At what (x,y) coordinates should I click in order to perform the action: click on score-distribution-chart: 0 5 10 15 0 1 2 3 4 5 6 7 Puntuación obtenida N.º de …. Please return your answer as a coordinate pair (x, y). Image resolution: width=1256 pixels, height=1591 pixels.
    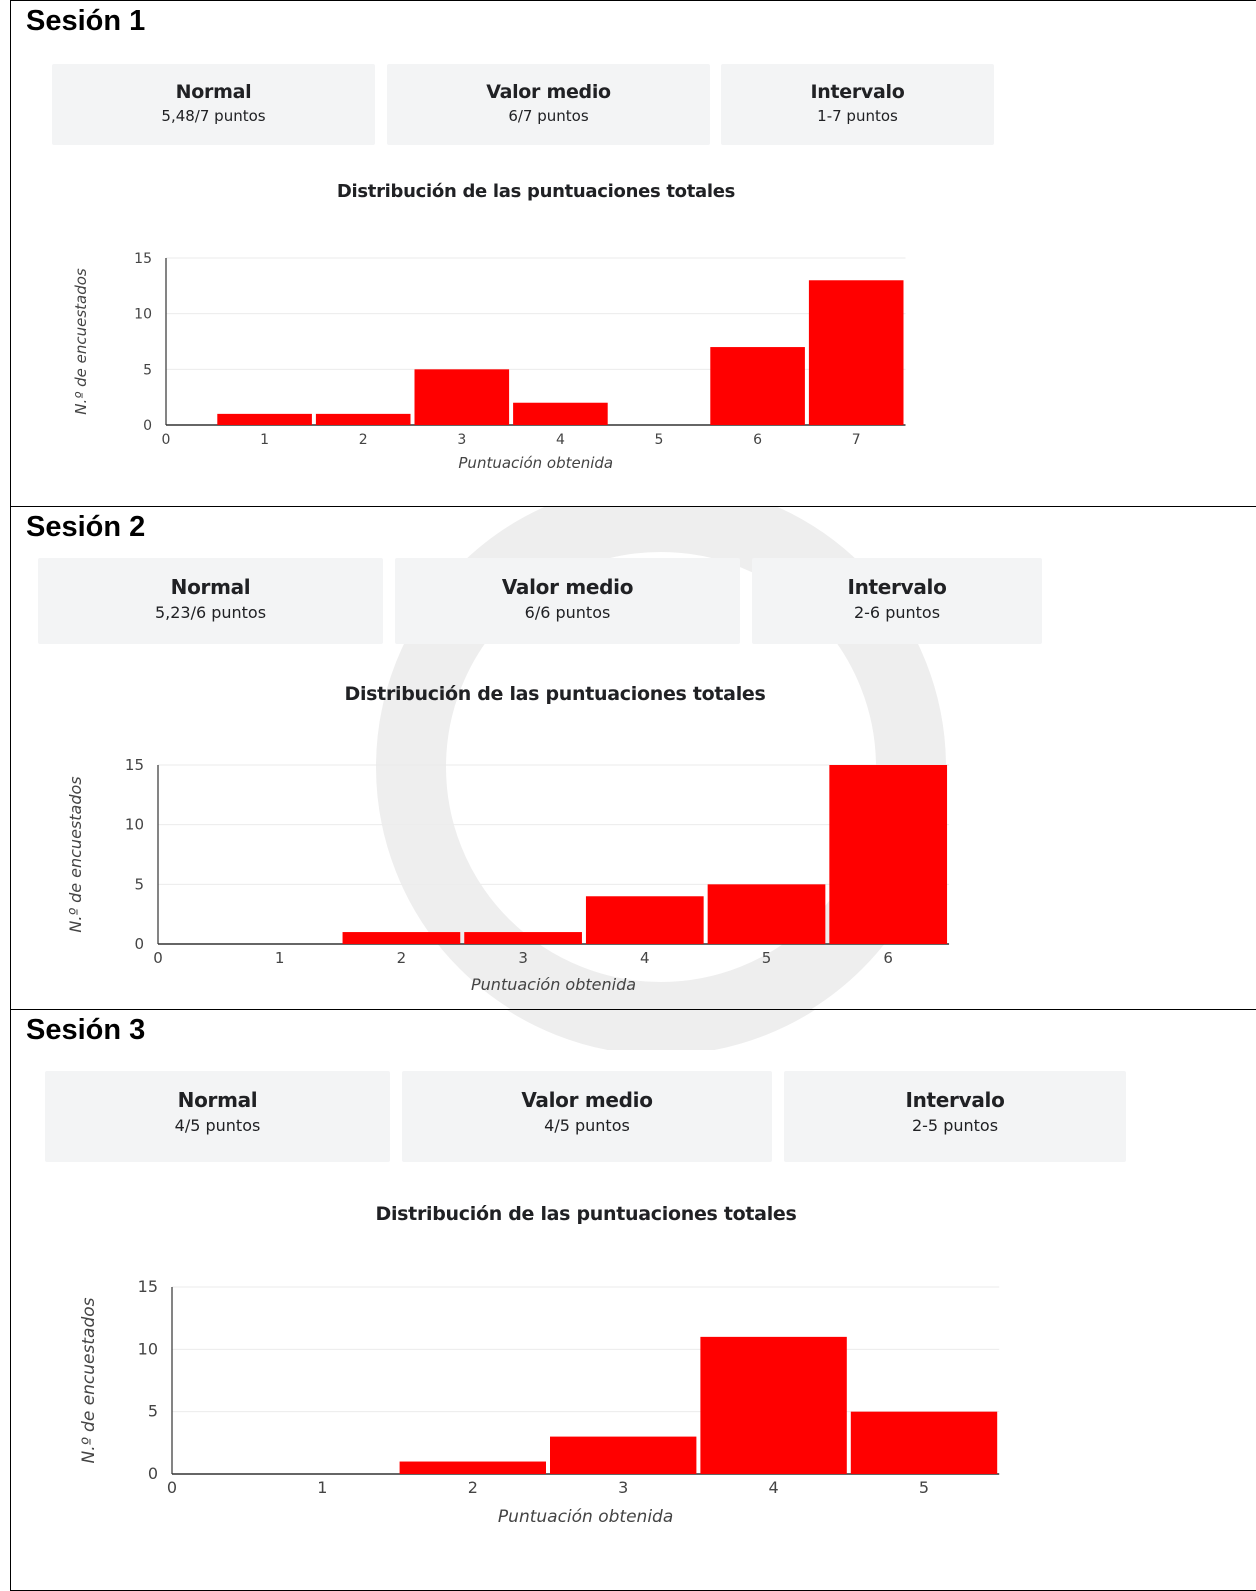
    Looking at the image, I should click on (489, 361).